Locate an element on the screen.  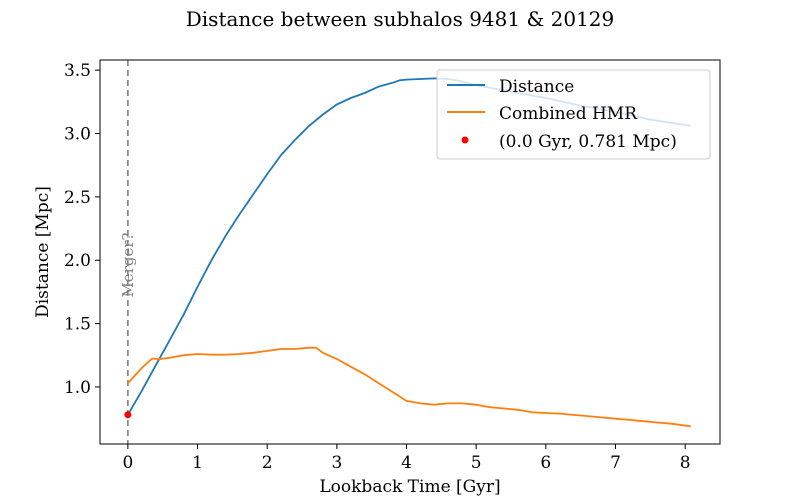
y-tick-label: 3.5 is located at coordinates (77, 71).